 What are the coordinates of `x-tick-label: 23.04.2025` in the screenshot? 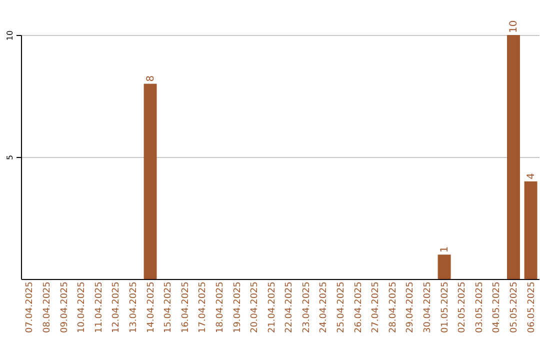 It's located at (307, 308).